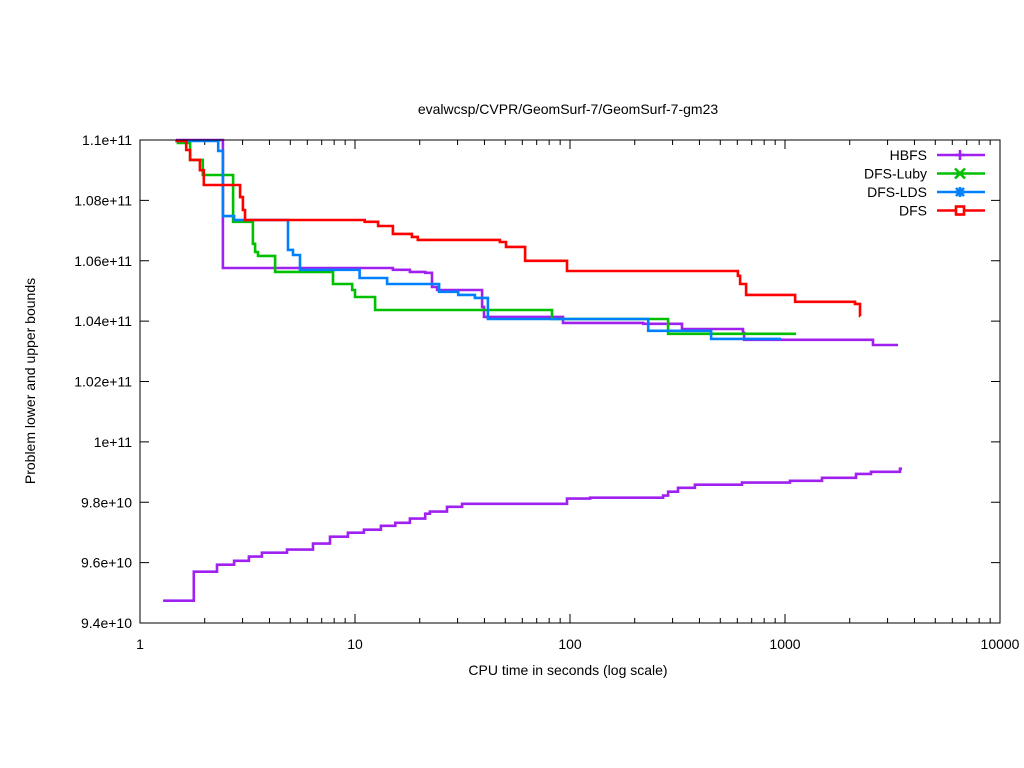  I want to click on x-tick-label: 10, so click(355, 644).